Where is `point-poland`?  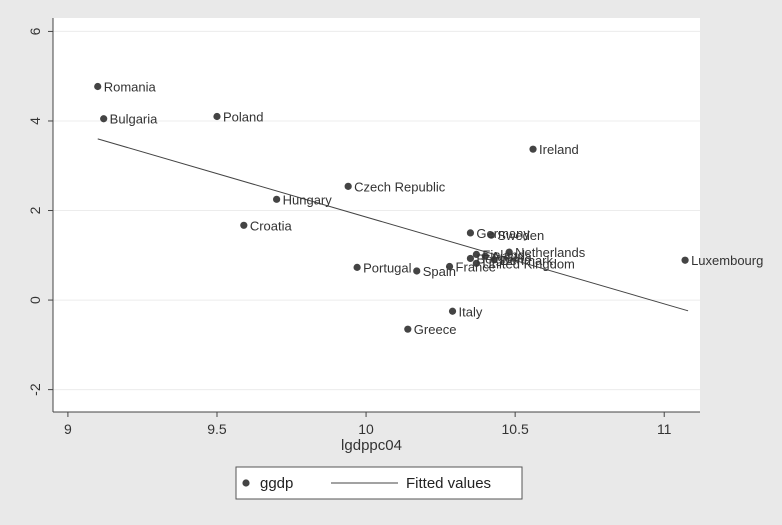 point-poland is located at coordinates (217, 116).